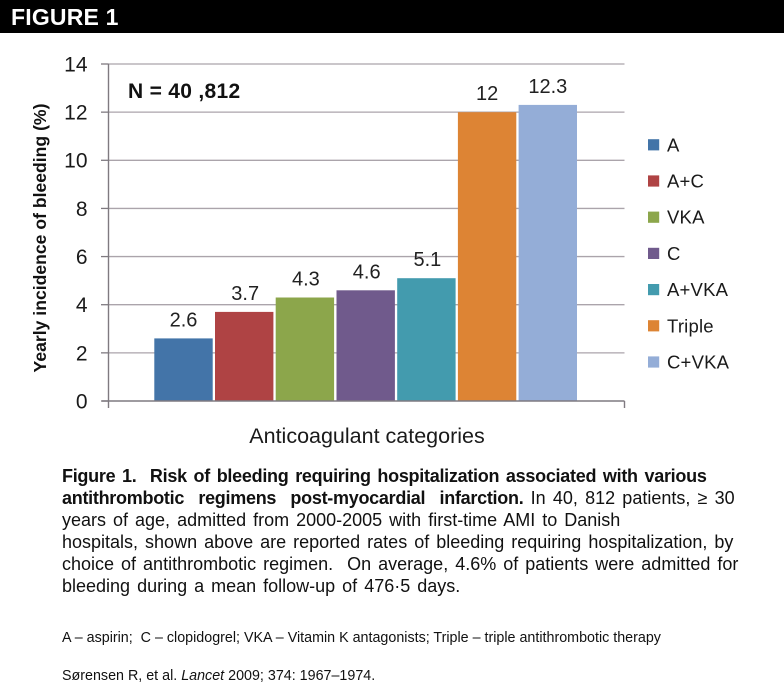  Describe the element at coordinates (306, 280) in the screenshot. I see `svg-text: 4.3` at that location.